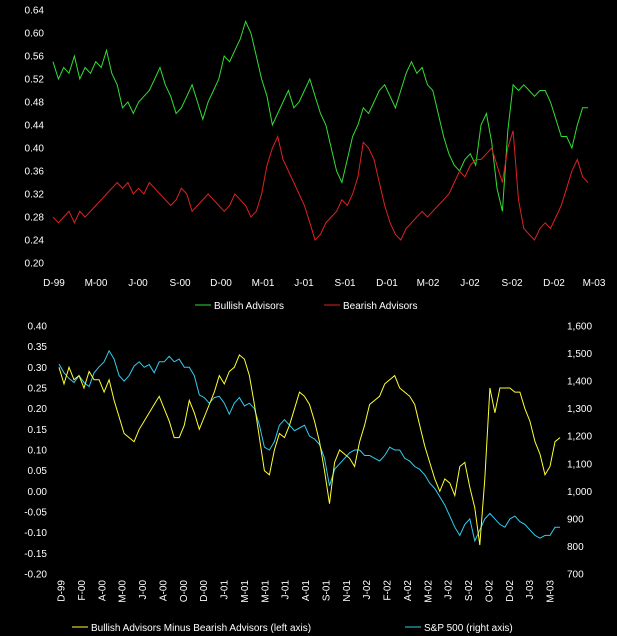 The width and height of the screenshot is (617, 636). Describe the element at coordinates (35, 554) in the screenshot. I see `y-left-tick-label: -0.15` at that location.